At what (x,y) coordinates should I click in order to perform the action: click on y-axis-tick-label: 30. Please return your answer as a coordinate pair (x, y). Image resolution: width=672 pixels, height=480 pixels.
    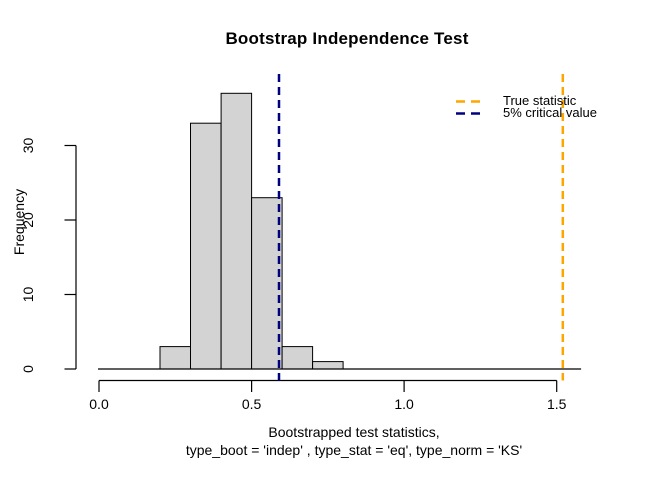
    Looking at the image, I should click on (28, 146).